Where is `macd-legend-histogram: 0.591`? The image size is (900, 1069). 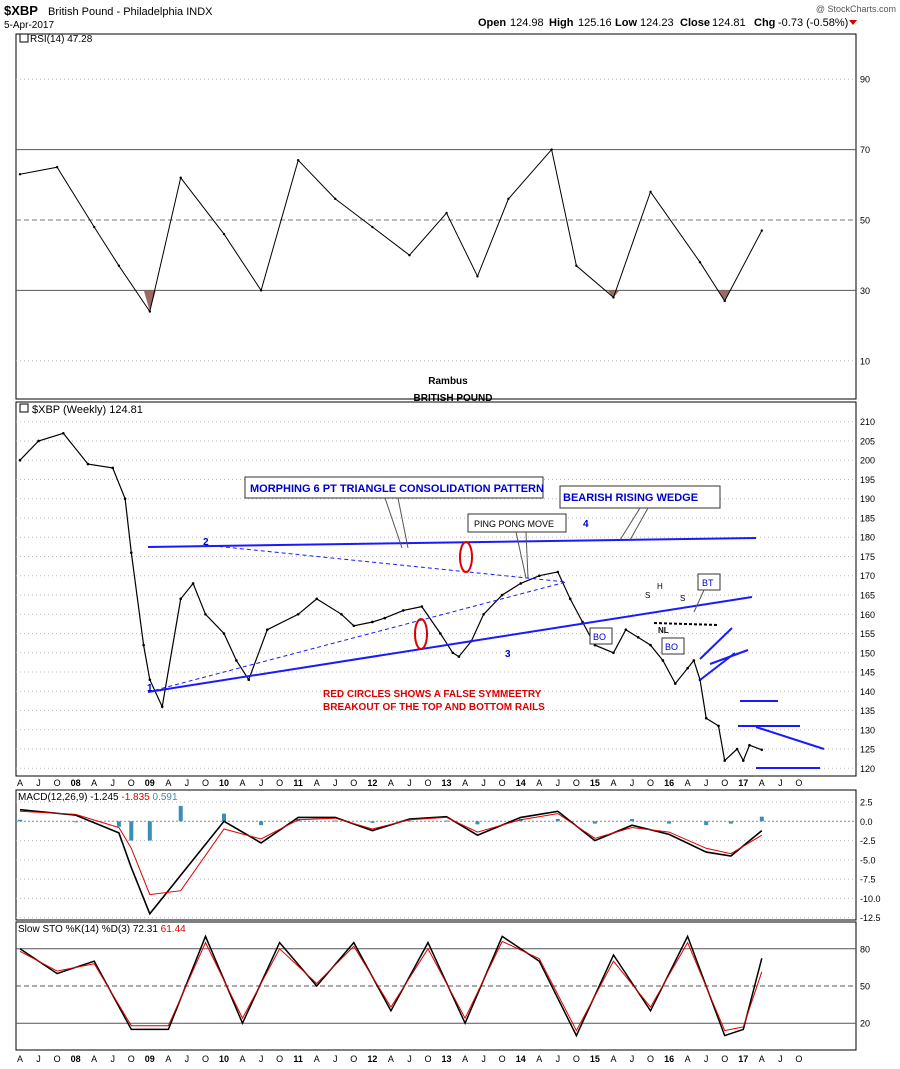
macd-legend-histogram: 0.591 is located at coordinates (165, 797).